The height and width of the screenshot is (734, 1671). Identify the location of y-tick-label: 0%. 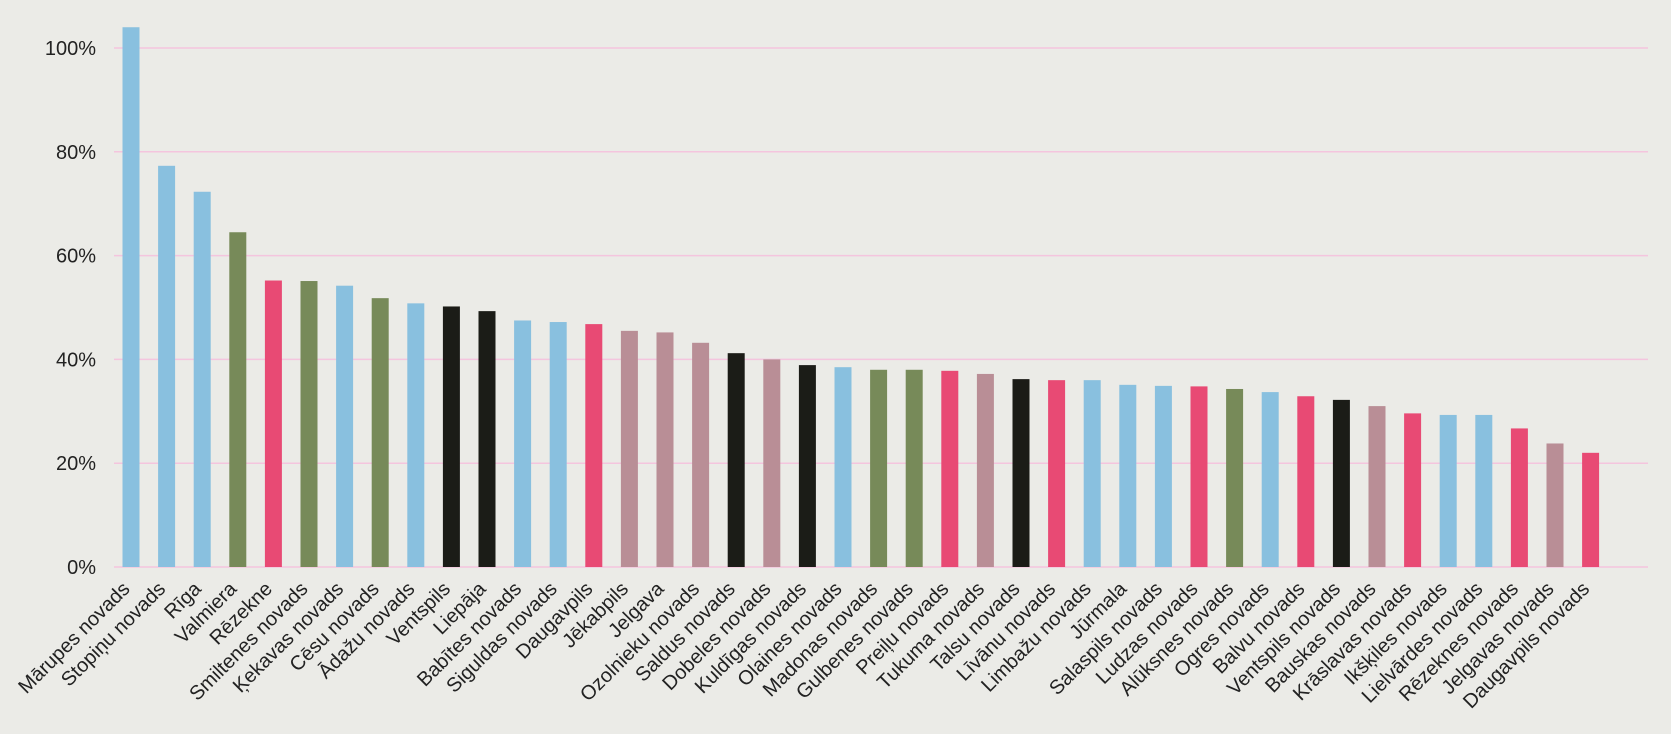
(81, 568).